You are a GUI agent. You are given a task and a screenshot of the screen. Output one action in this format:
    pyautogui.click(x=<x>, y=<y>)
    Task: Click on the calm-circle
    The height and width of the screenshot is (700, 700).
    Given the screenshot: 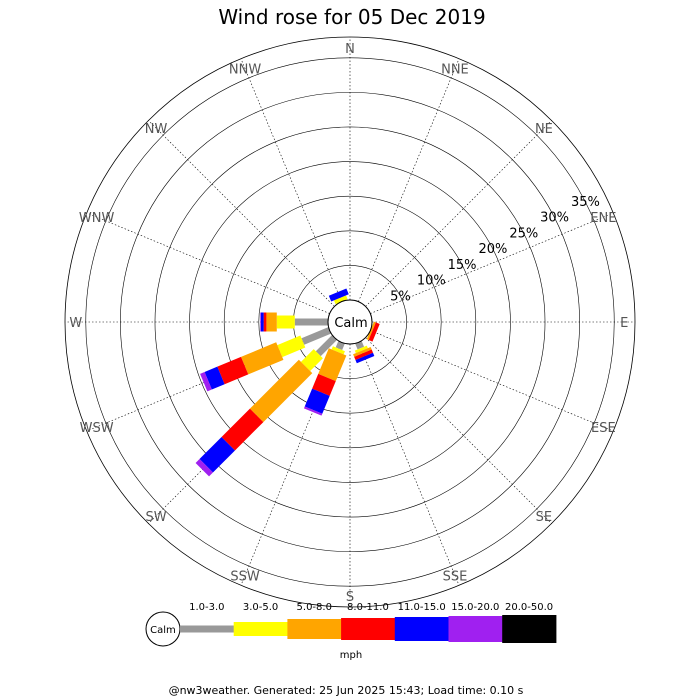 What is the action you would take?
    pyautogui.click(x=350, y=322)
    